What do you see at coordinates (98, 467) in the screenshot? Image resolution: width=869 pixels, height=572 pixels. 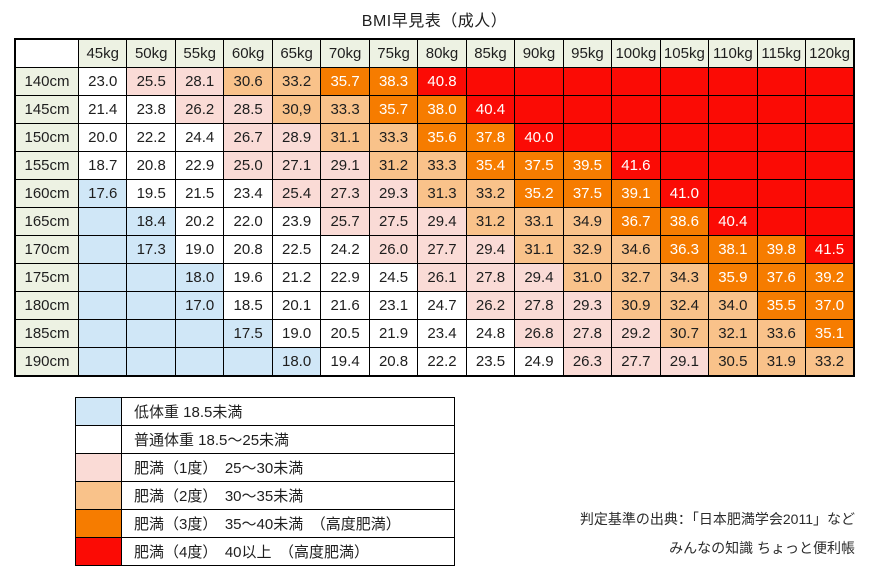 I see `legend-swatch-ob1` at bounding box center [98, 467].